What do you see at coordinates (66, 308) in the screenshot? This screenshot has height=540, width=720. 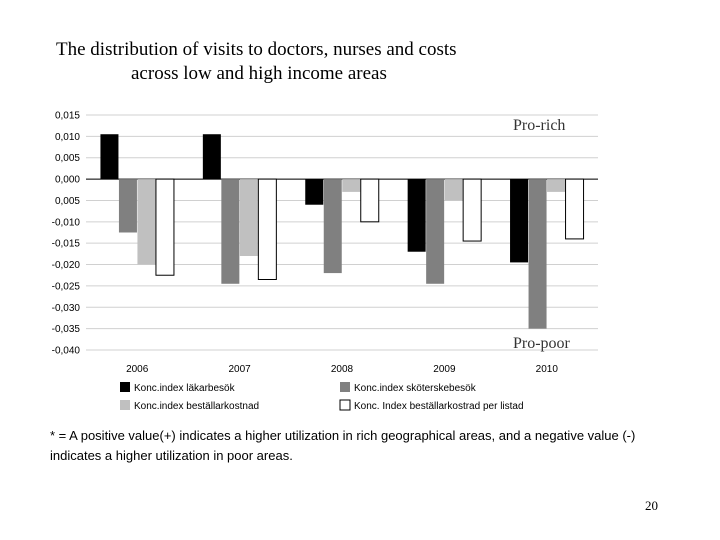 I see `y-tick-label: -0,030` at bounding box center [66, 308].